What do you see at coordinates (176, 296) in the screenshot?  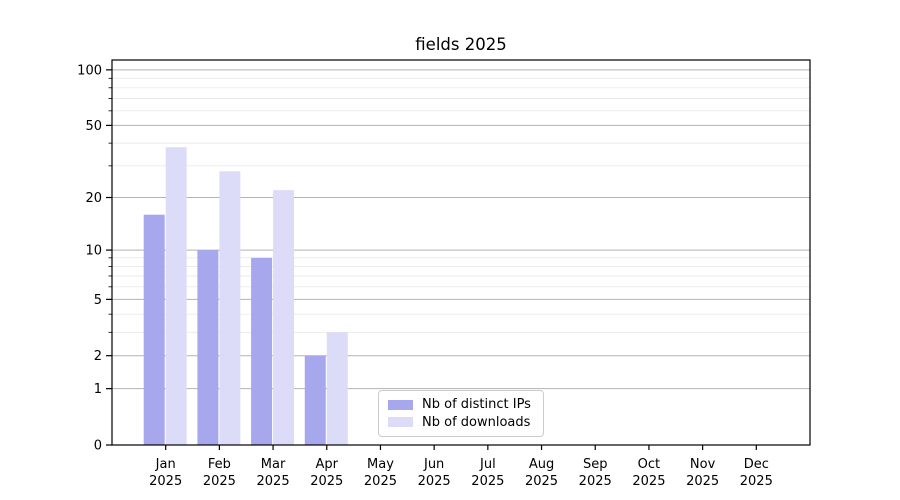 I see `bar-downloads-jan` at bounding box center [176, 296].